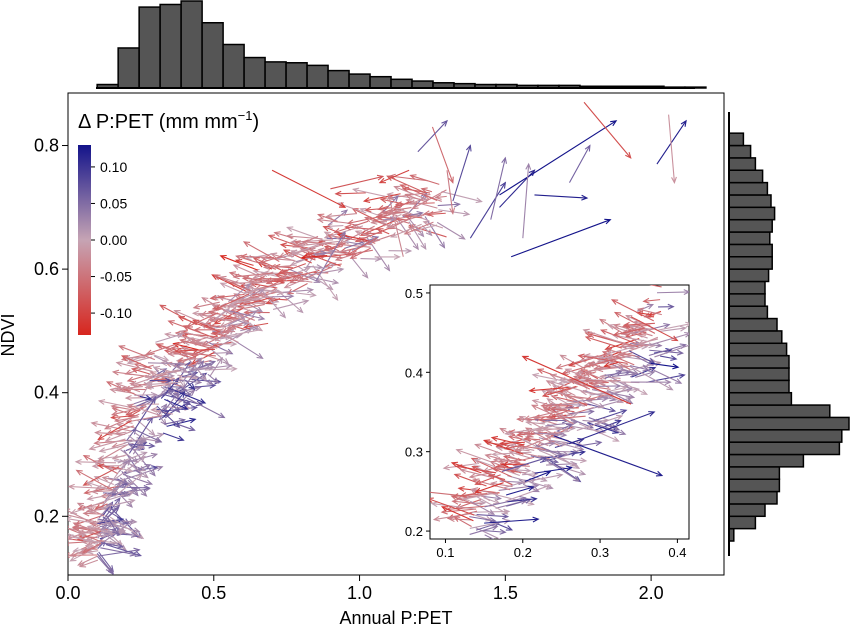 The image size is (850, 629). I want to click on inset-axes: 0.1 0.2 0.3 0.4 0.2 0.3 0.4 0.5, so click(546, 423).